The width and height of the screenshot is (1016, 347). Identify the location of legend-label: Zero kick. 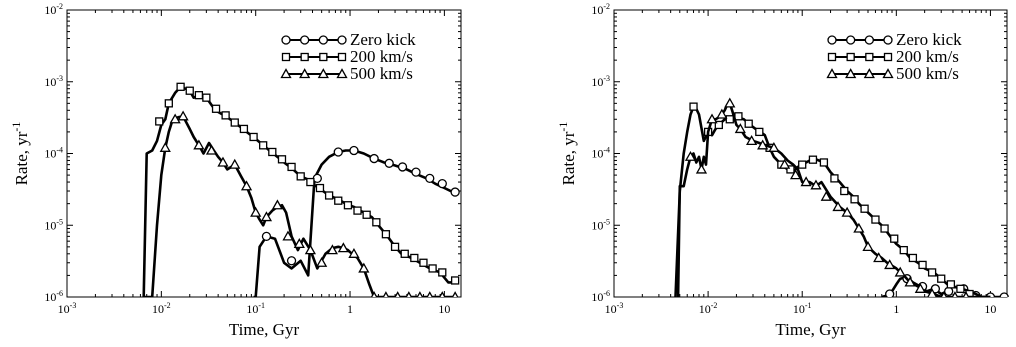
(383, 39).